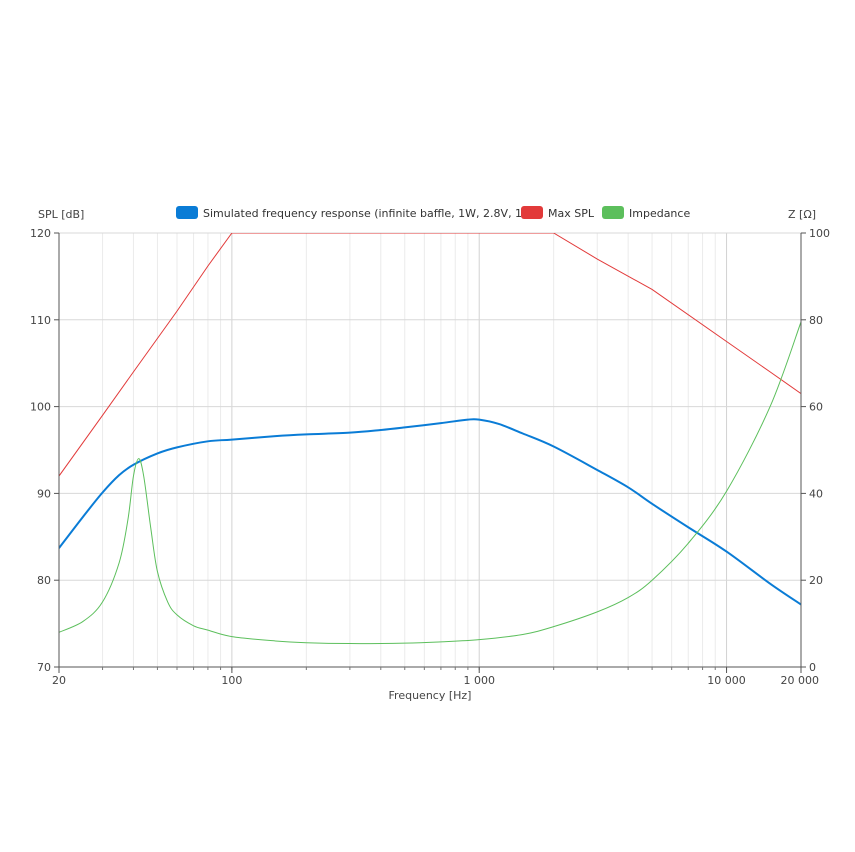  I want to click on legend-label: Max SPL, so click(571, 213).